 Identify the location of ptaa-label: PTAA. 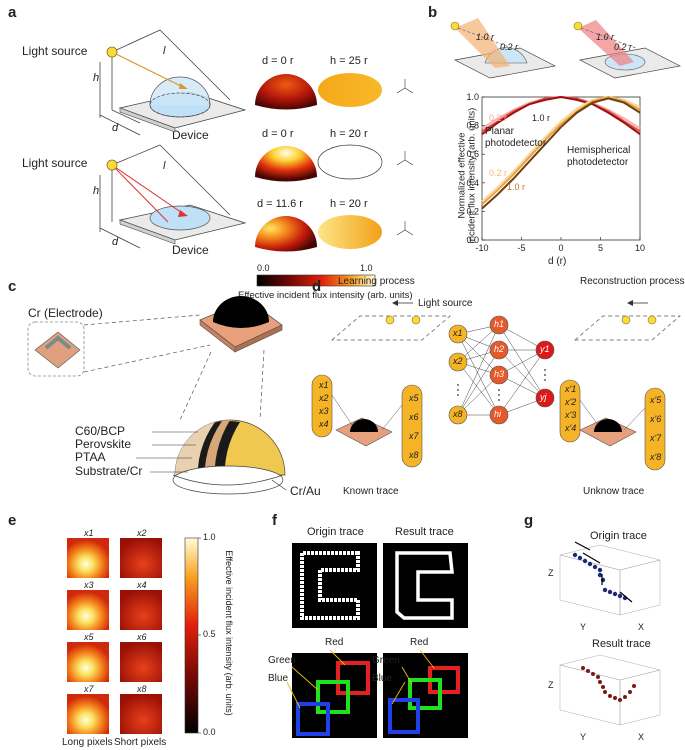
(90, 457).